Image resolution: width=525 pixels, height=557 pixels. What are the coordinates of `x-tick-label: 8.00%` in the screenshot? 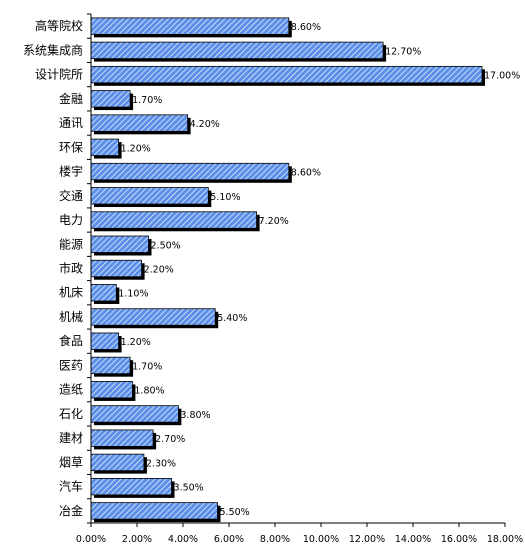 It's located at (275, 539).